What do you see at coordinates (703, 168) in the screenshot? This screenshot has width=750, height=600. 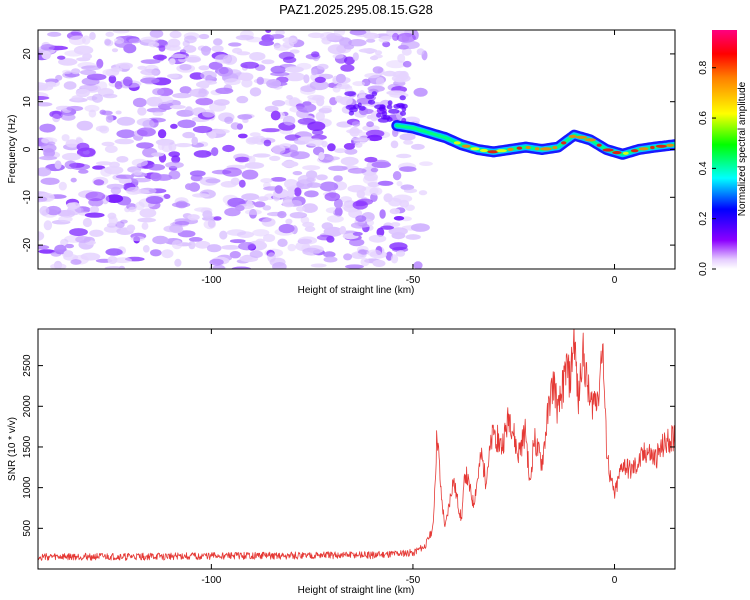 I see `colorbar-tick-label: 0.4` at bounding box center [703, 168].